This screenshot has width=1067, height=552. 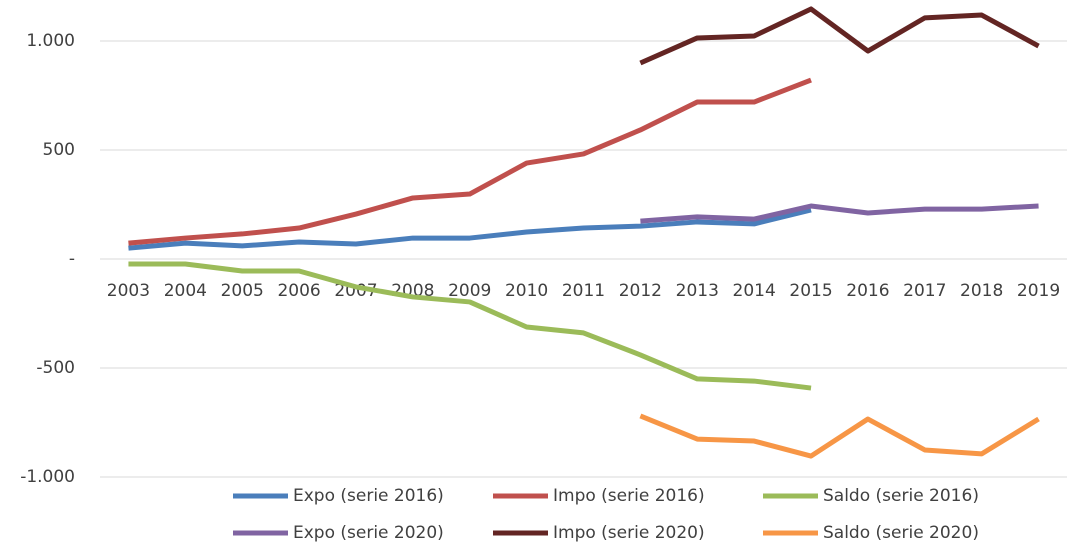 I want to click on y-tick-label: 1.000, so click(x=50, y=41).